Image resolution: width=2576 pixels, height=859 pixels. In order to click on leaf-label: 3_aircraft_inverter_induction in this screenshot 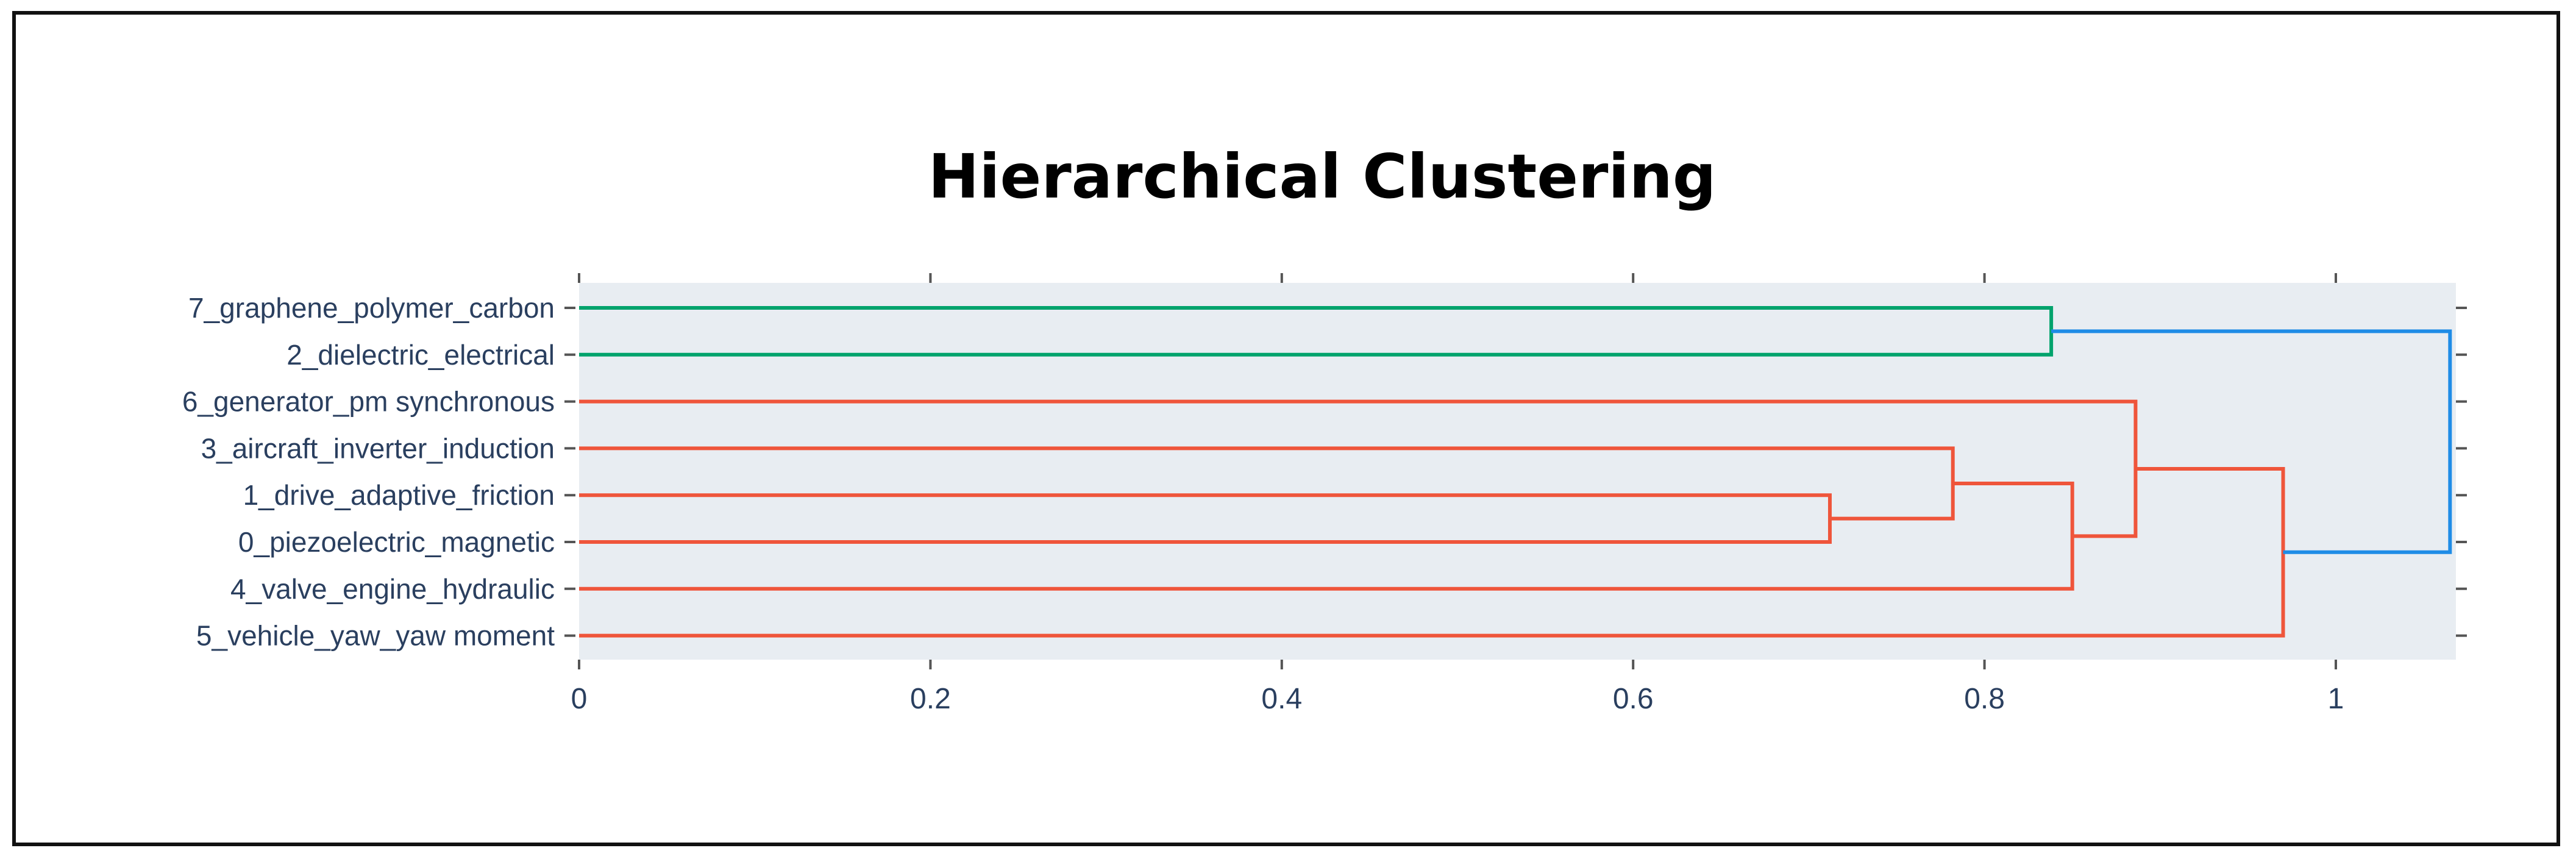, I will do `click(378, 448)`.